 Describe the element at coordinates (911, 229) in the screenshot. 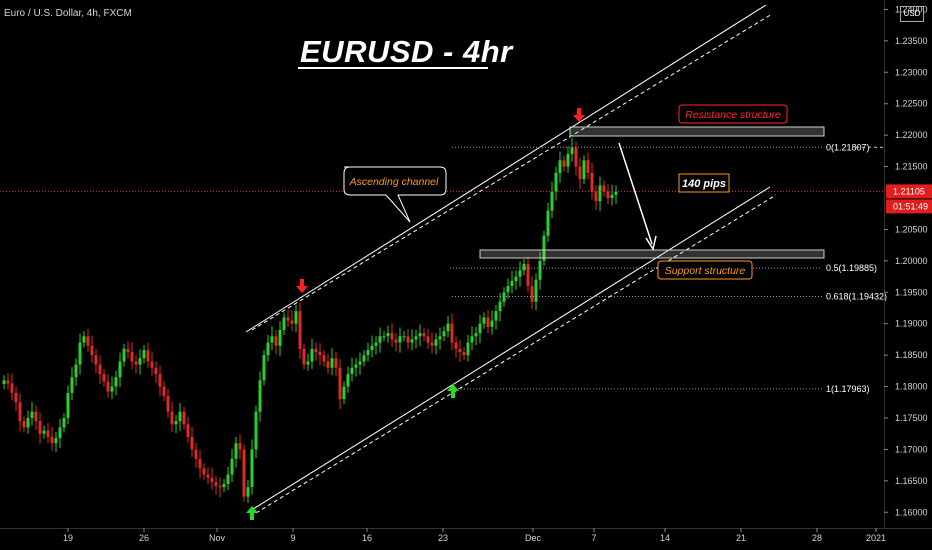

I see `price-tick-label: 1.20500` at that location.